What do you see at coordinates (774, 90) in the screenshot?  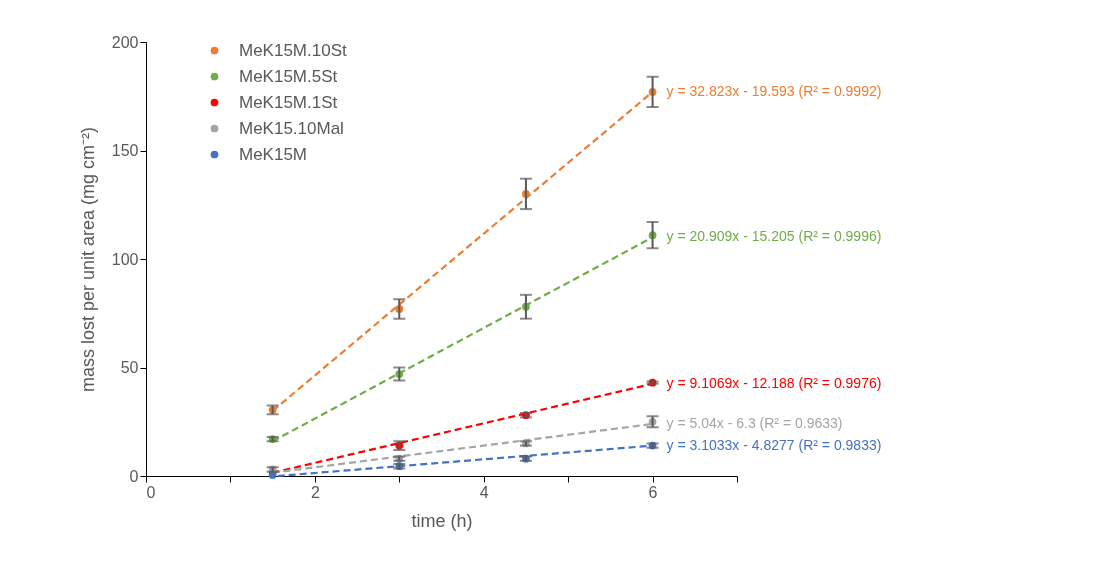 I see `series-label: y = 32.823x - 19.593 (R² = 0.9992)` at bounding box center [774, 90].